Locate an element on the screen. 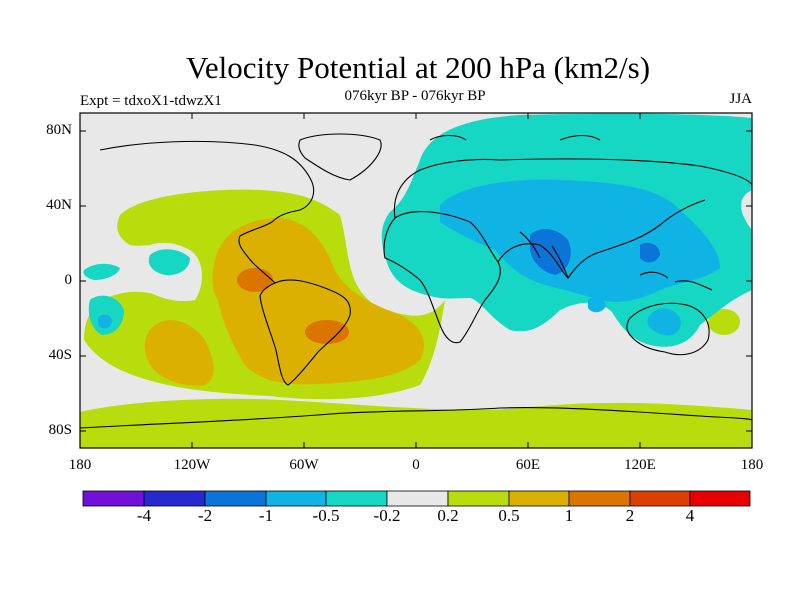  colorbar-label: 0.5 is located at coordinates (509, 515).